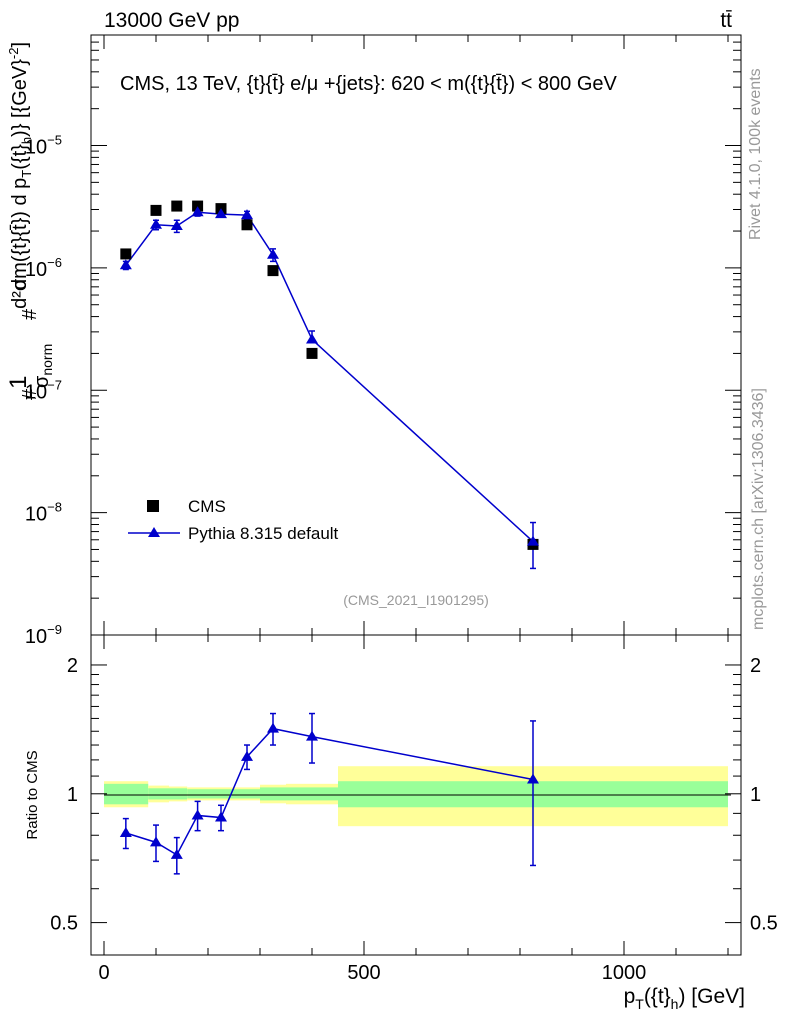  I want to click on ratio-y-tick-label-left: 0.5, so click(64, 924).